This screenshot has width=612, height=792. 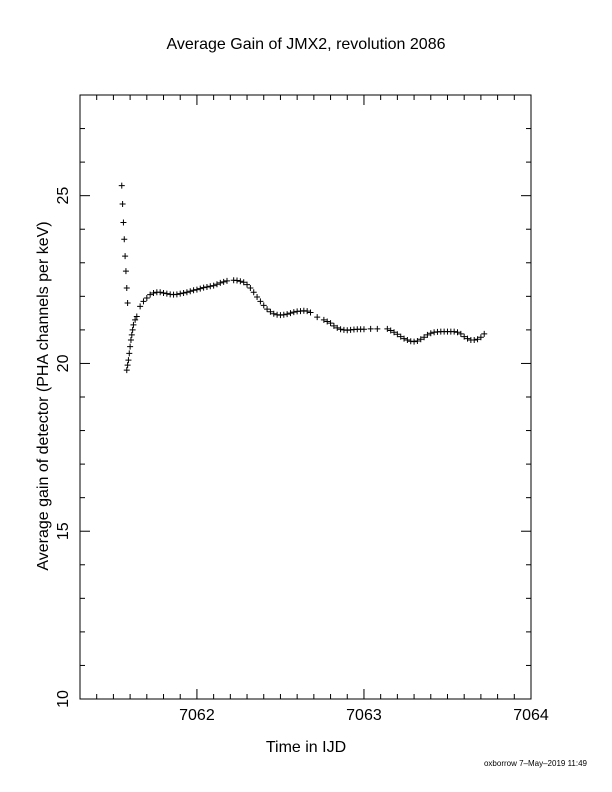 I want to click on x-tick-label: 7063, so click(x=364, y=715).